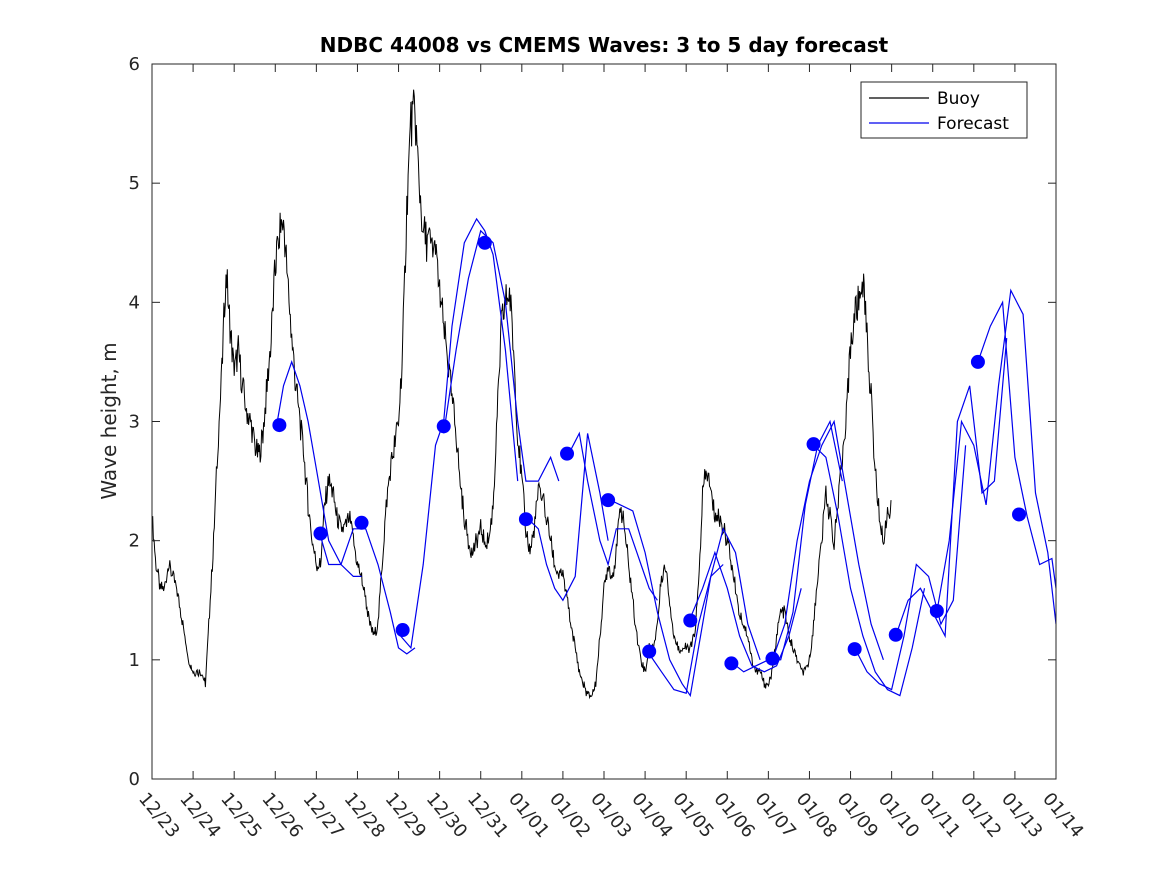 This screenshot has width=1167, height=875. What do you see at coordinates (857, 815) in the screenshot?
I see `x-tick-label: 01/09` at bounding box center [857, 815].